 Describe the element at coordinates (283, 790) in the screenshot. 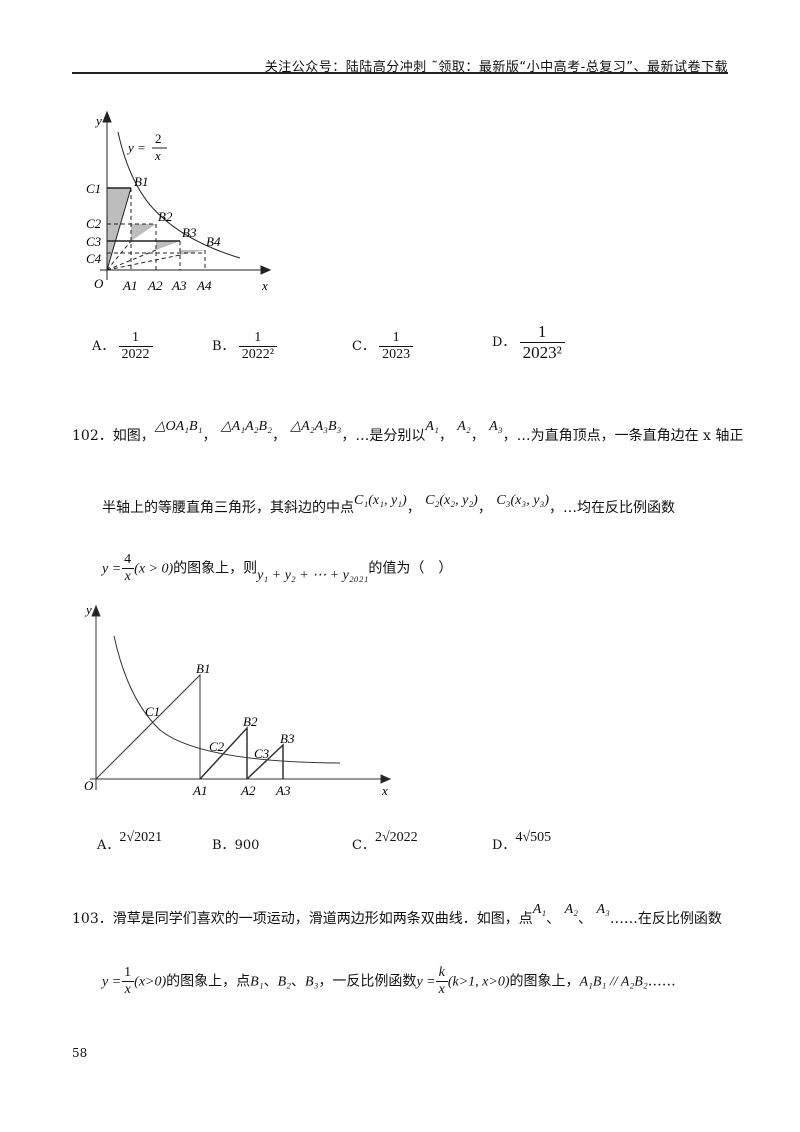

I see `fig2-A3: A3` at that location.